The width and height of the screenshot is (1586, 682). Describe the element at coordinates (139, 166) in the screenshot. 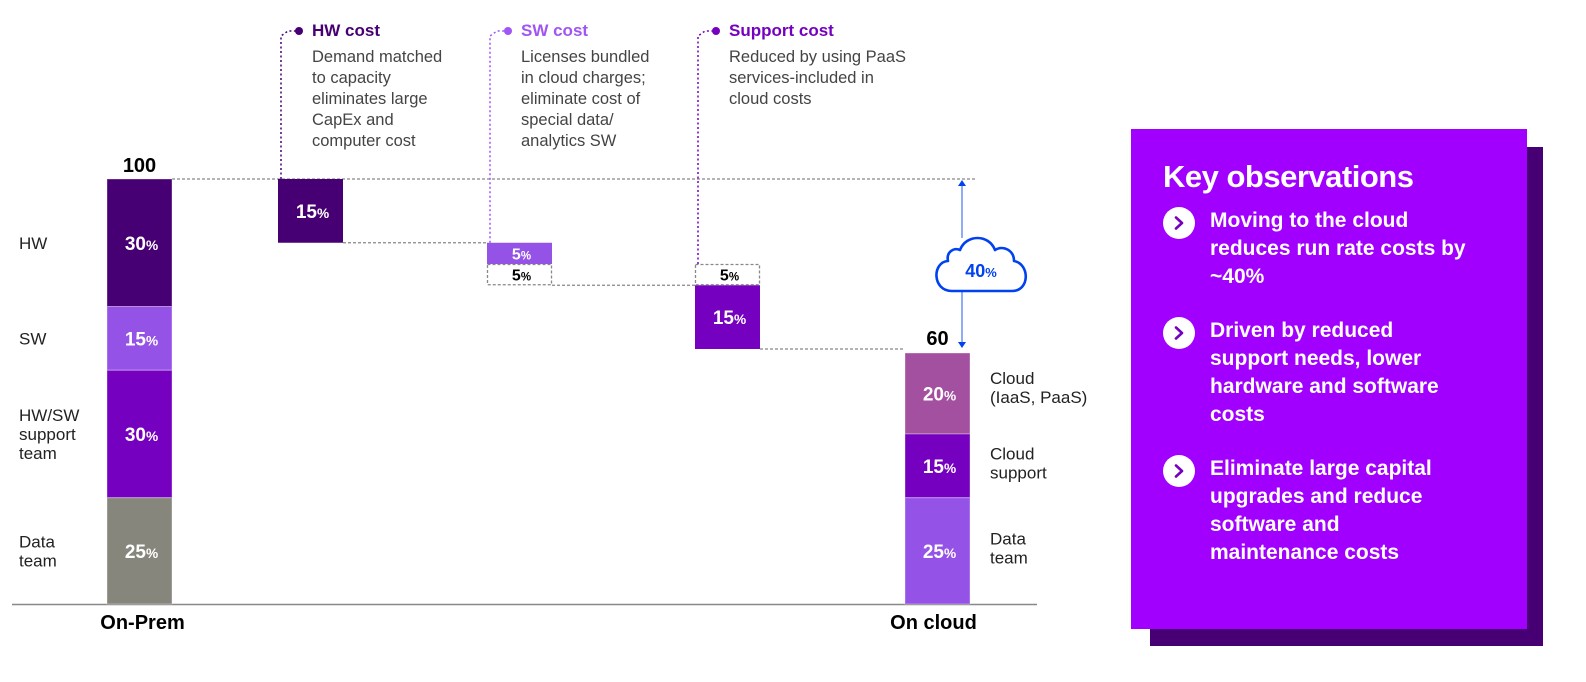

I see `total-label-onprem: 100` at that location.